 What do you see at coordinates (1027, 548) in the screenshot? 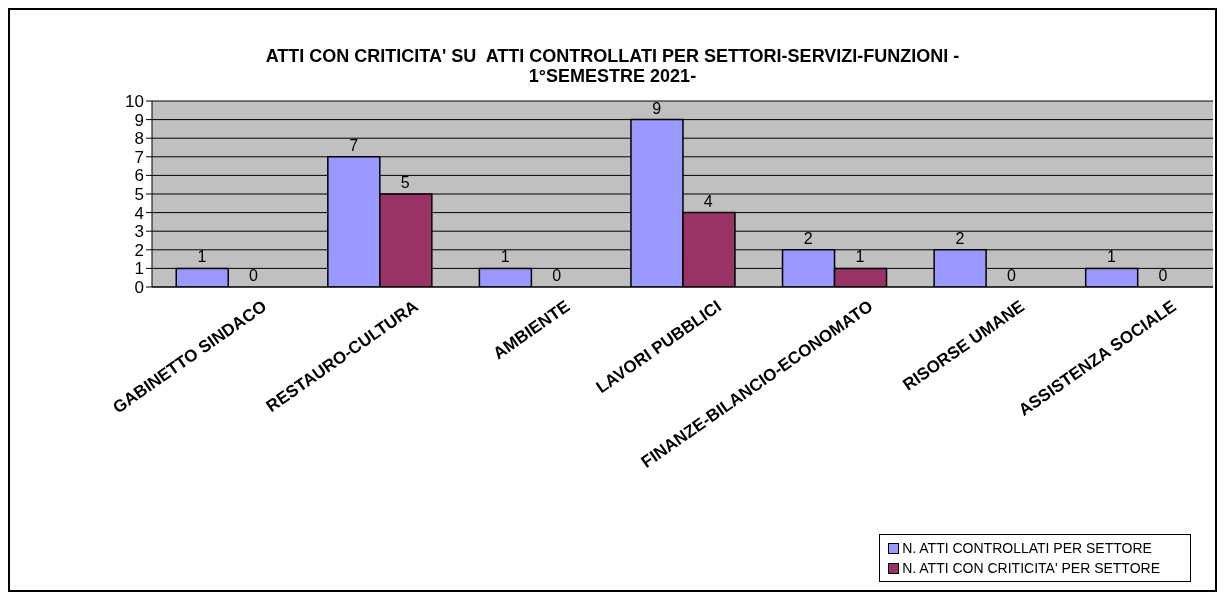
I see `legend-label: N. ATTI CONTROLLATI PER SETTORE` at bounding box center [1027, 548].